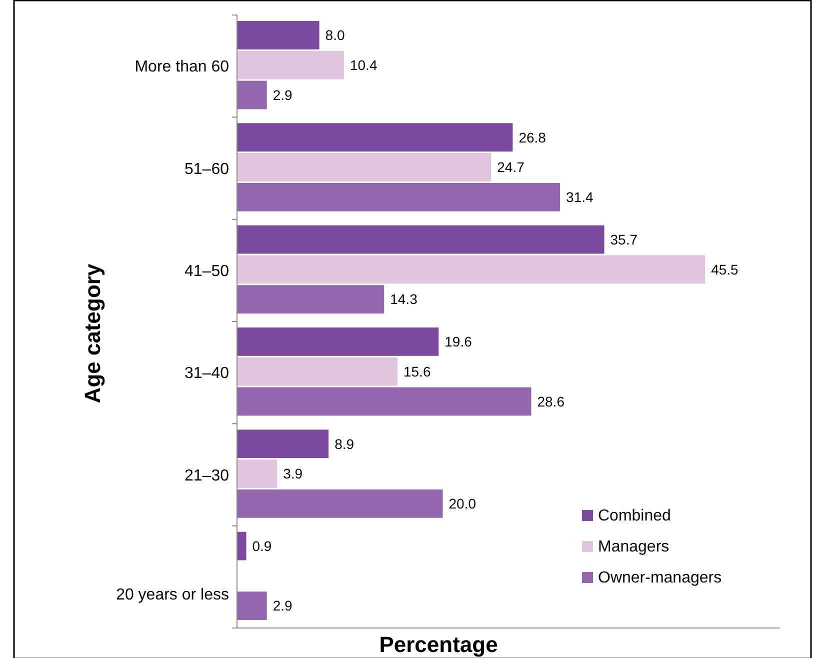 This screenshot has height=658, width=820. Describe the element at coordinates (660, 578) in the screenshot. I see `legend-label: Owner-managers` at that location.